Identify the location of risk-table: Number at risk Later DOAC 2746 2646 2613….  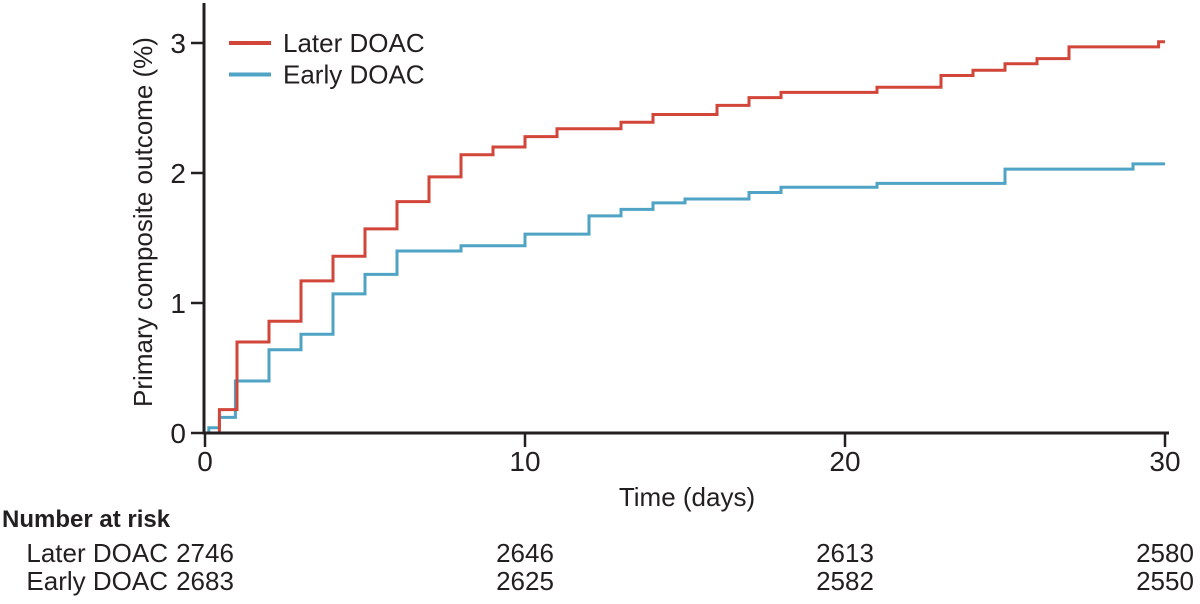
(598, 551).